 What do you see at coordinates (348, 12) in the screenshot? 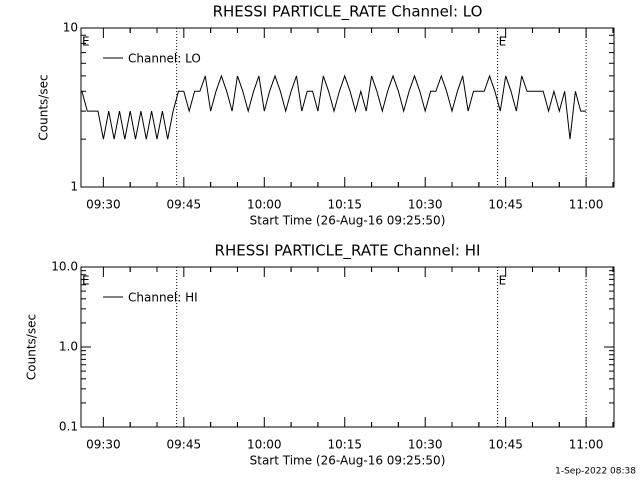
I see `chart-title: RHESSI PARTICLE_RATE Channel: LO` at bounding box center [348, 12].